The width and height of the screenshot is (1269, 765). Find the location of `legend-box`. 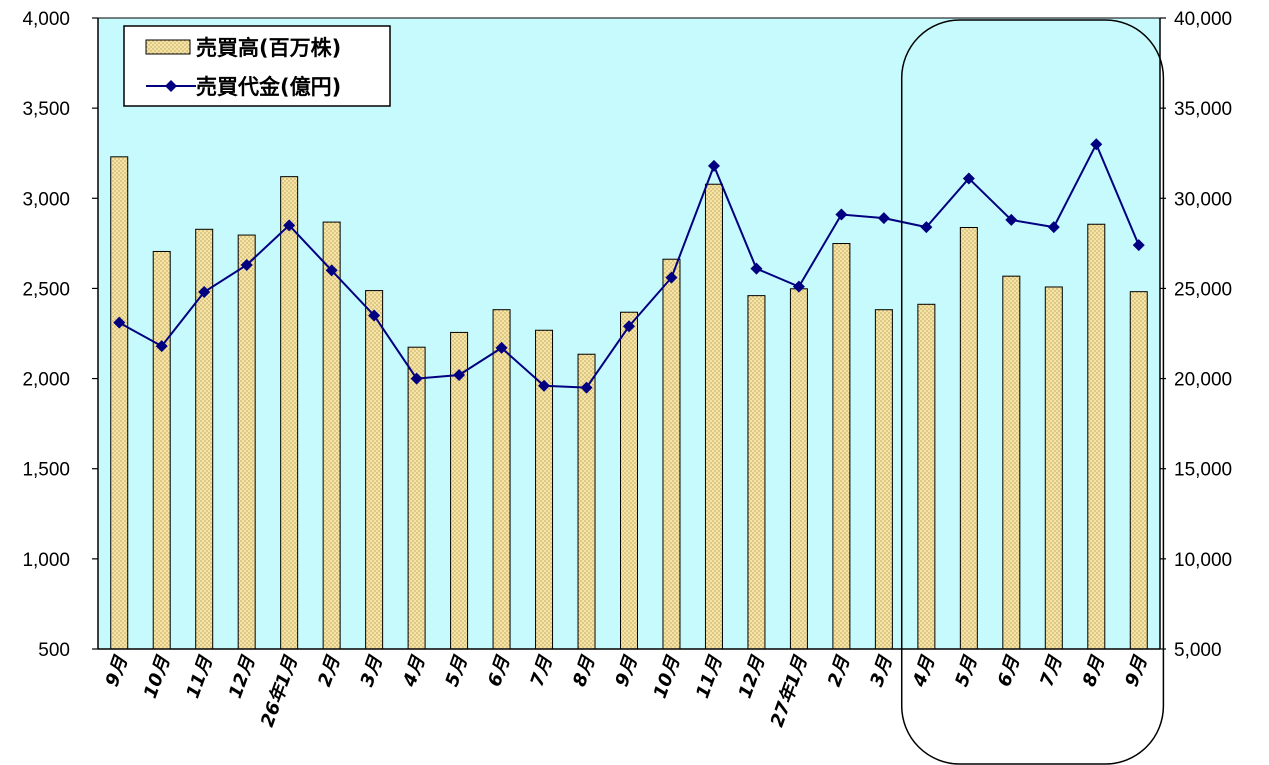

legend-box is located at coordinates (257, 66).